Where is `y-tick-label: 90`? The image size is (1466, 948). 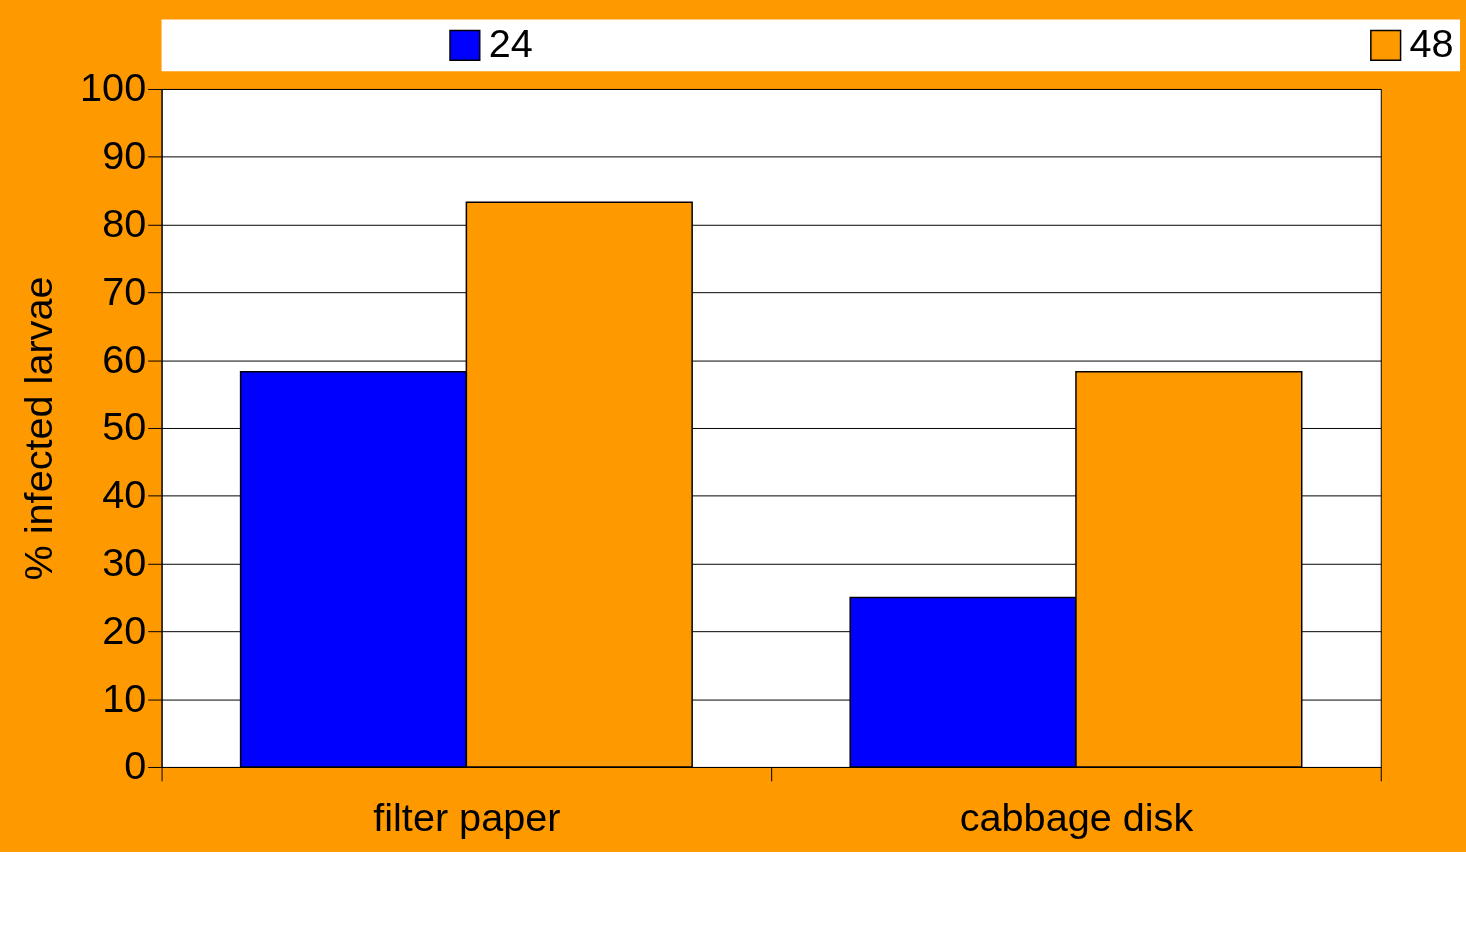
y-tick-label: 90 is located at coordinates (124, 155).